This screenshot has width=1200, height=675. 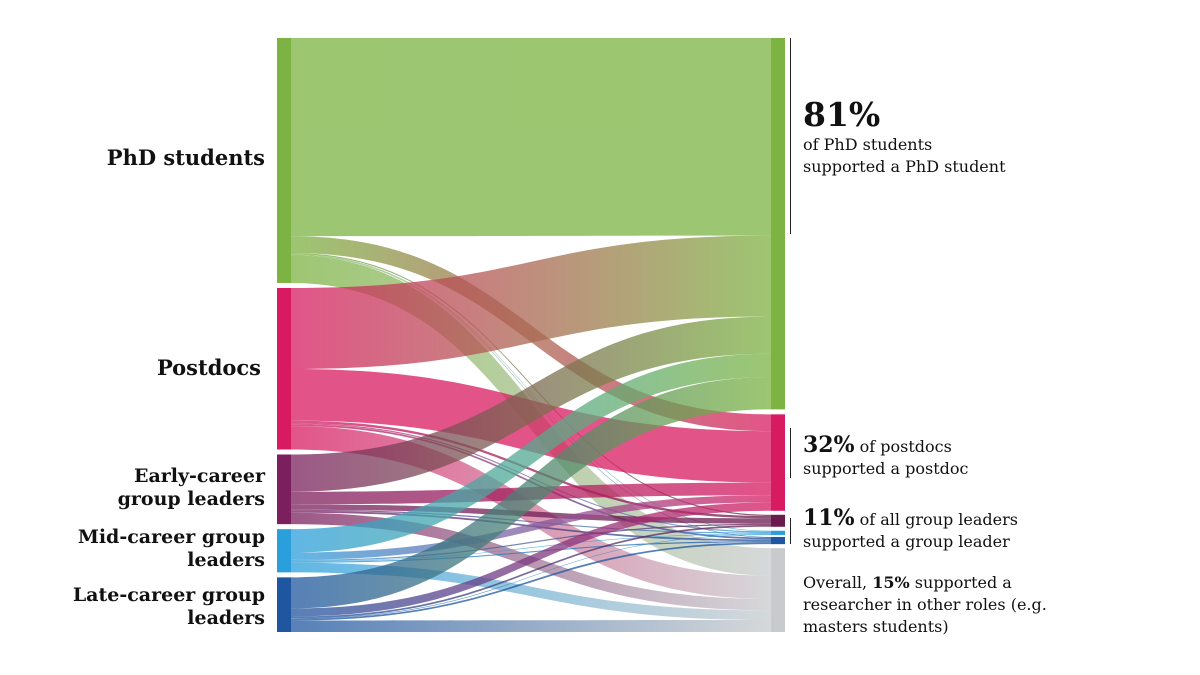 I want to click on source-label-postdoc: Postdocs, so click(x=208, y=367).